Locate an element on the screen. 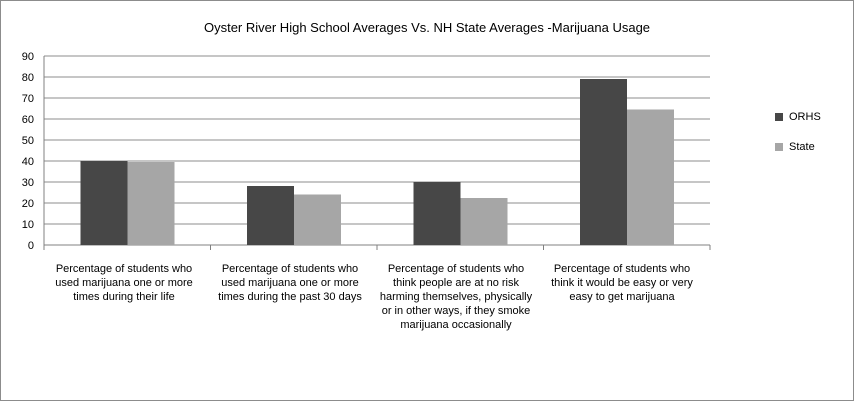 The width and height of the screenshot is (854, 401). legend-label: State is located at coordinates (802, 147).